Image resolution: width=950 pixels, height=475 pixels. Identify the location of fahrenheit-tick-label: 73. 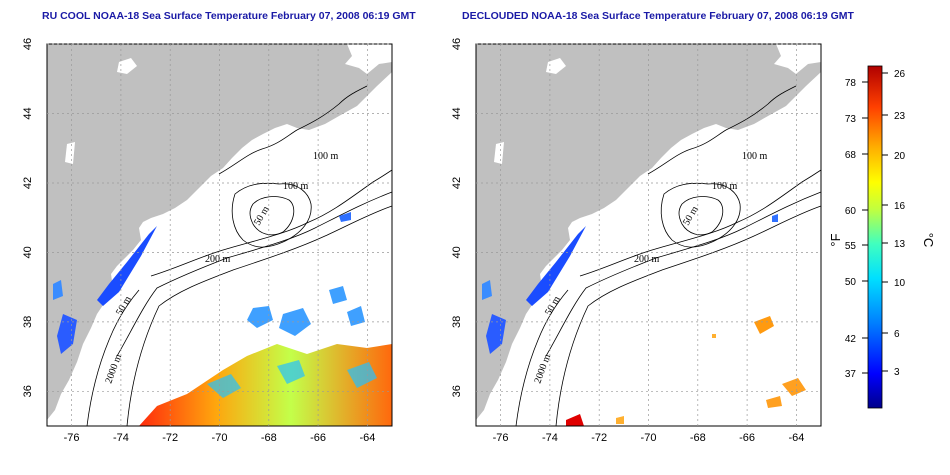
(851, 119).